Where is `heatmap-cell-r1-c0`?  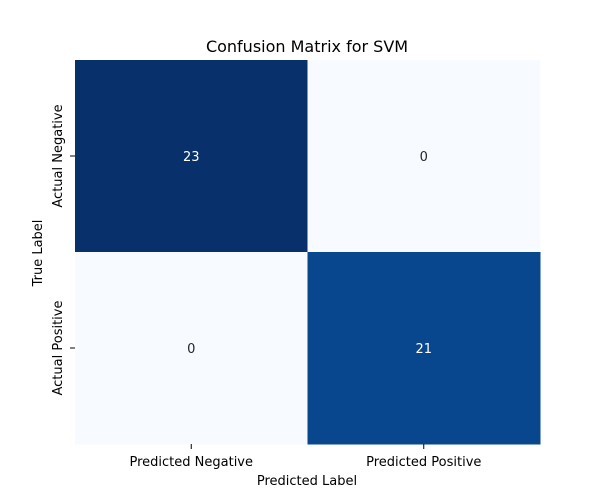
heatmap-cell-r1-c0 is located at coordinates (191, 348).